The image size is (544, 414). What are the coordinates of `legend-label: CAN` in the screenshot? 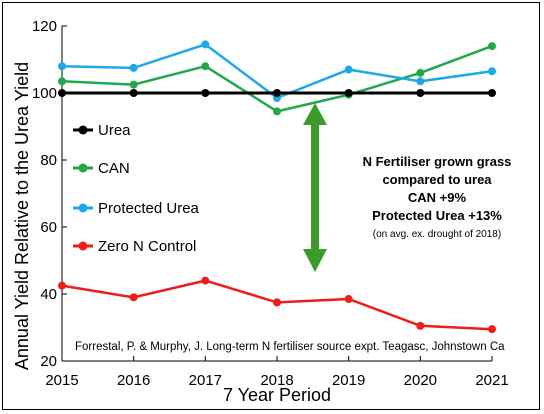 It's located at (114, 168).